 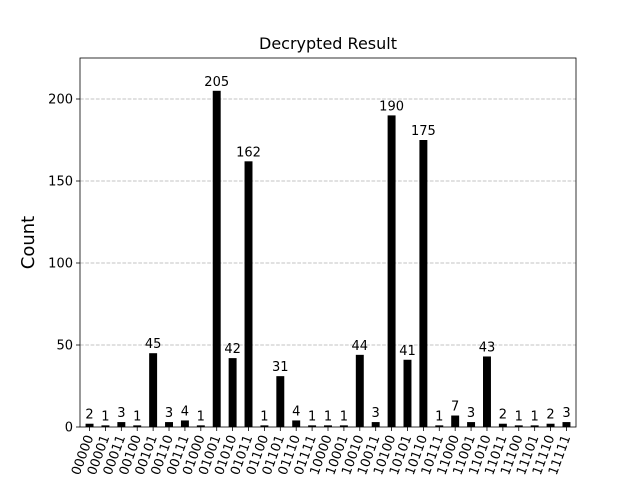 I want to click on y-axis-ticks: 0 50 100 150 200, so click(x=64, y=264).